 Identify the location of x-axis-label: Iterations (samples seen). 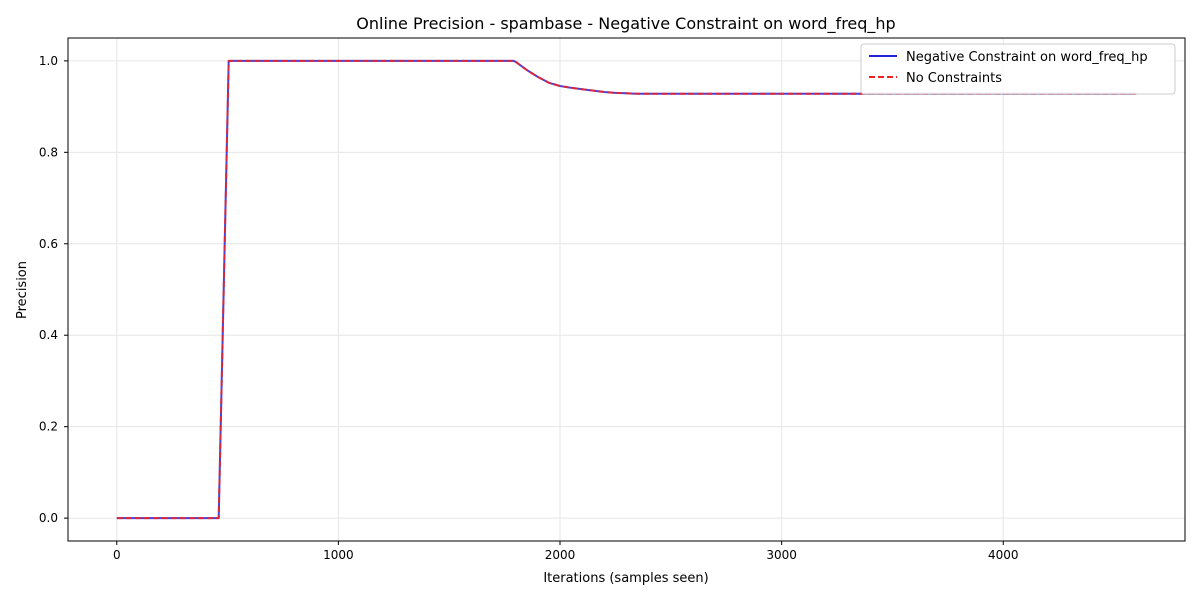
(625, 578).